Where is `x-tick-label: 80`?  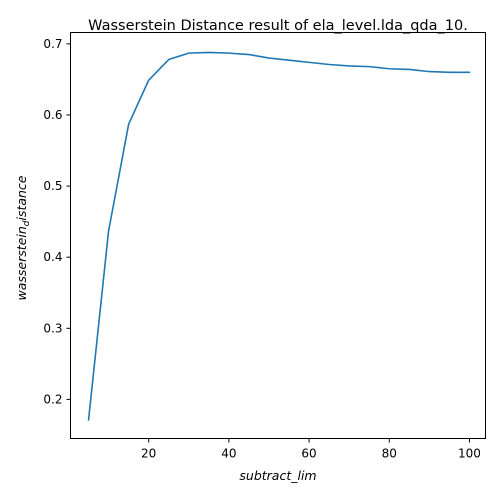
x-tick-label: 80 is located at coordinates (389, 454).